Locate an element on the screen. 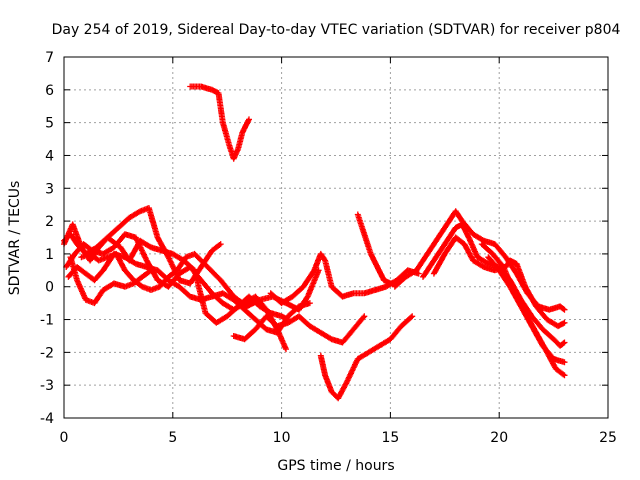  series-pass-e is located at coordinates (110, 280).